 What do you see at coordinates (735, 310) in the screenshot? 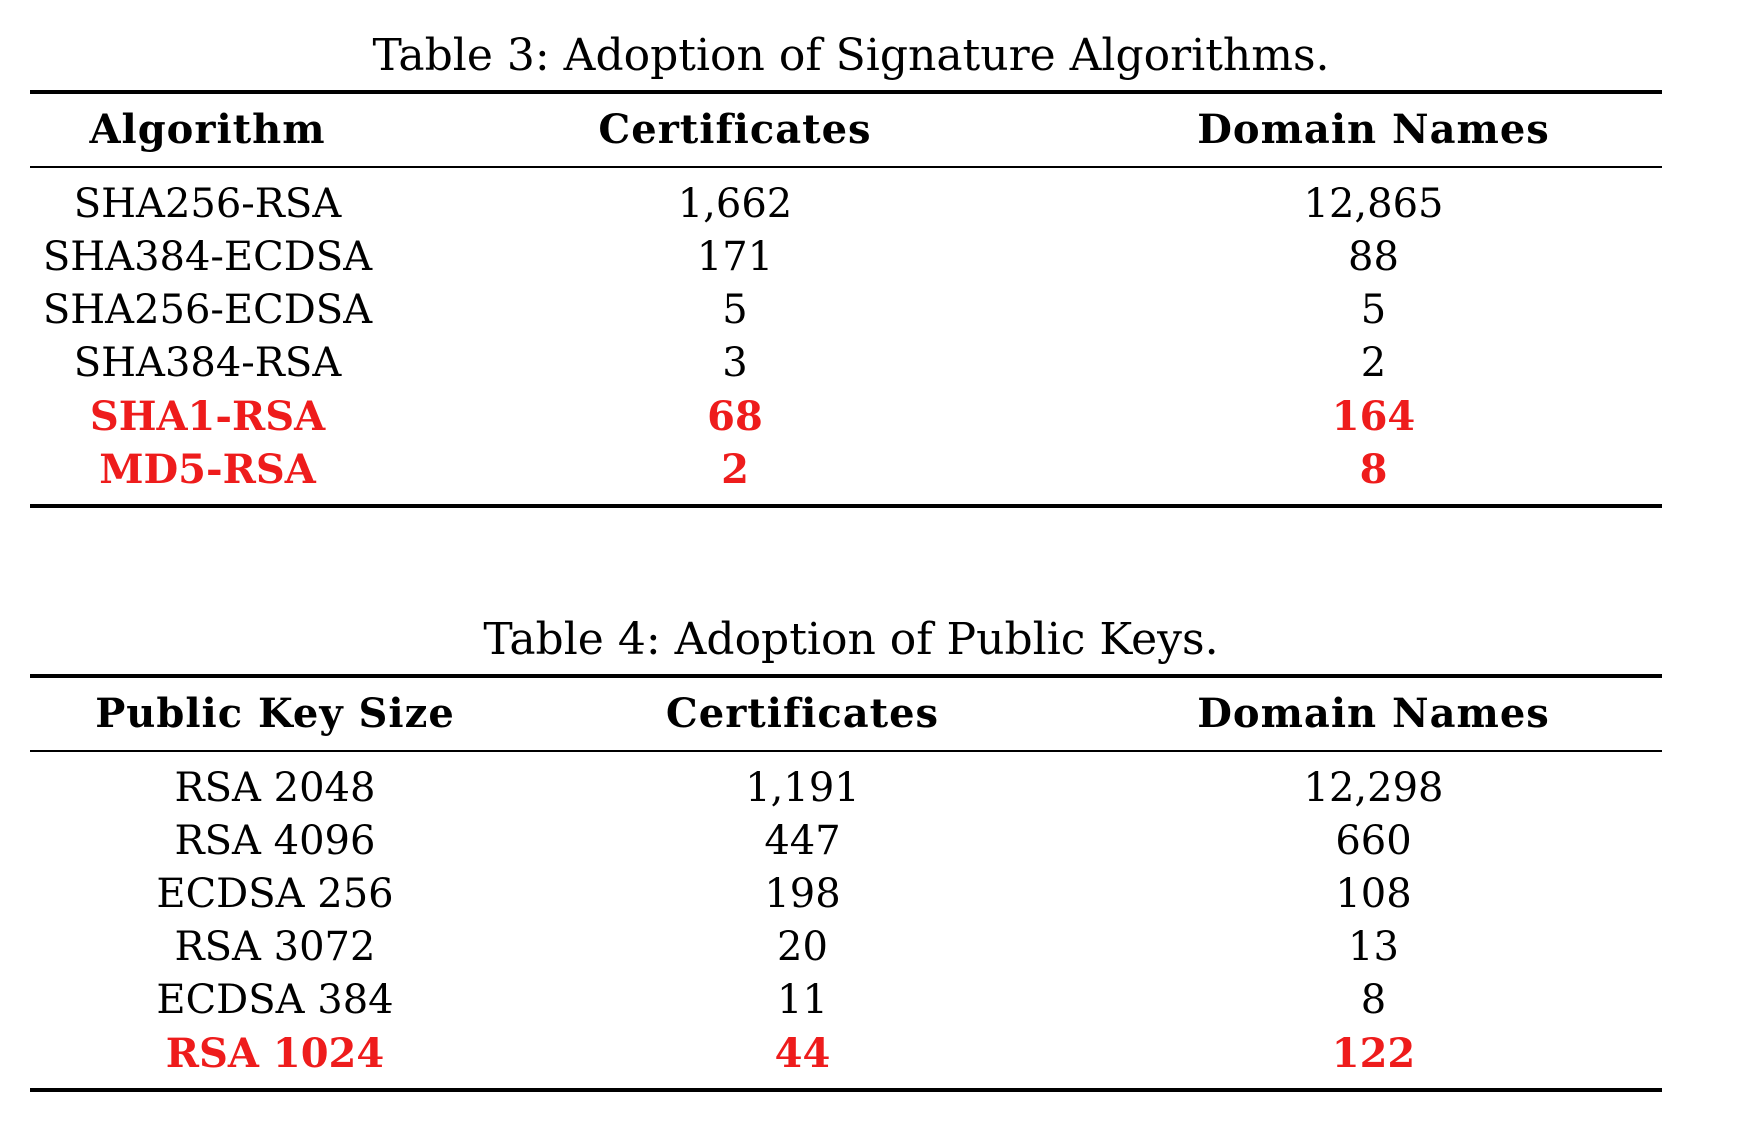
I see `cell-certificates: 5` at bounding box center [735, 310].